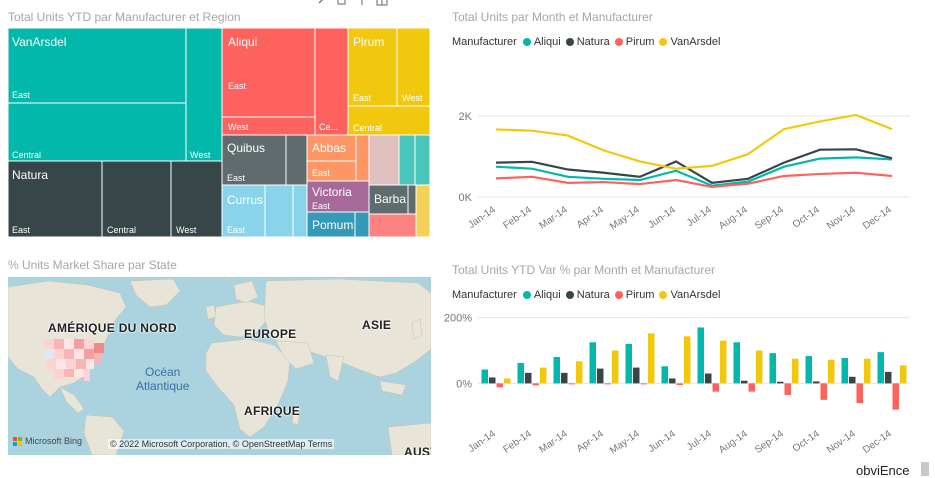 Image resolution: width=935 pixels, height=478 pixels. Describe the element at coordinates (382, 3) in the screenshot. I see `focus-mode-icon` at that location.